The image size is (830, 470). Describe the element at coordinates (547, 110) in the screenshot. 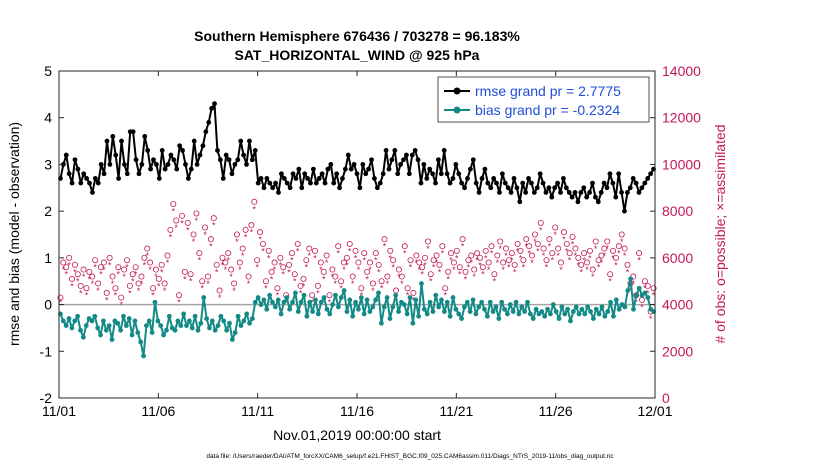

I see `legend-bias-label: bias grand pr = -0.2324` at that location.